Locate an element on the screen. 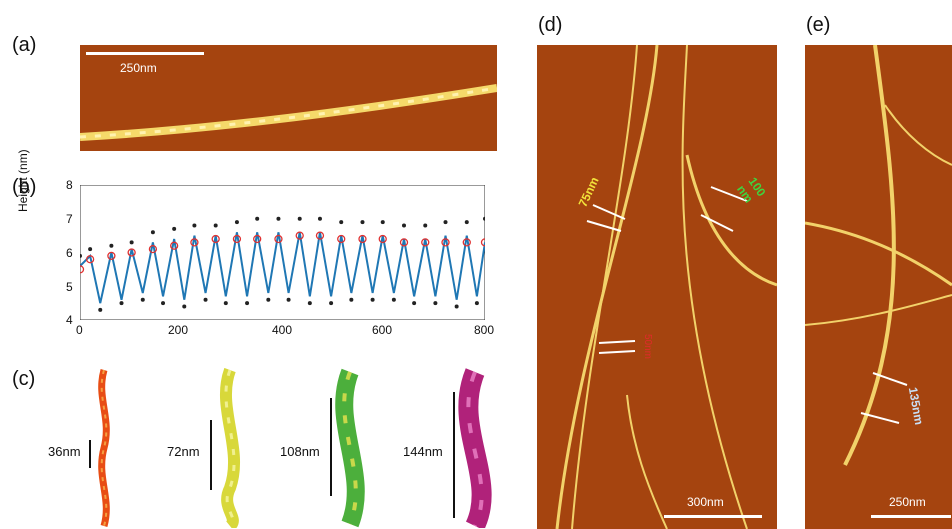 The width and height of the screenshot is (952, 529). pitch-label-36: 36nm is located at coordinates (64, 451).